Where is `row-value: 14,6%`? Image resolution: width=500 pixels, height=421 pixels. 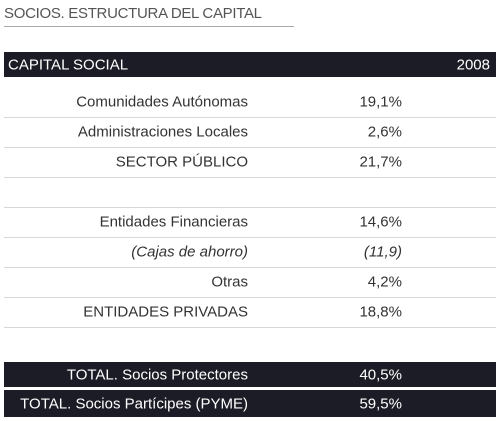
row-value: 14,6% is located at coordinates (380, 222).